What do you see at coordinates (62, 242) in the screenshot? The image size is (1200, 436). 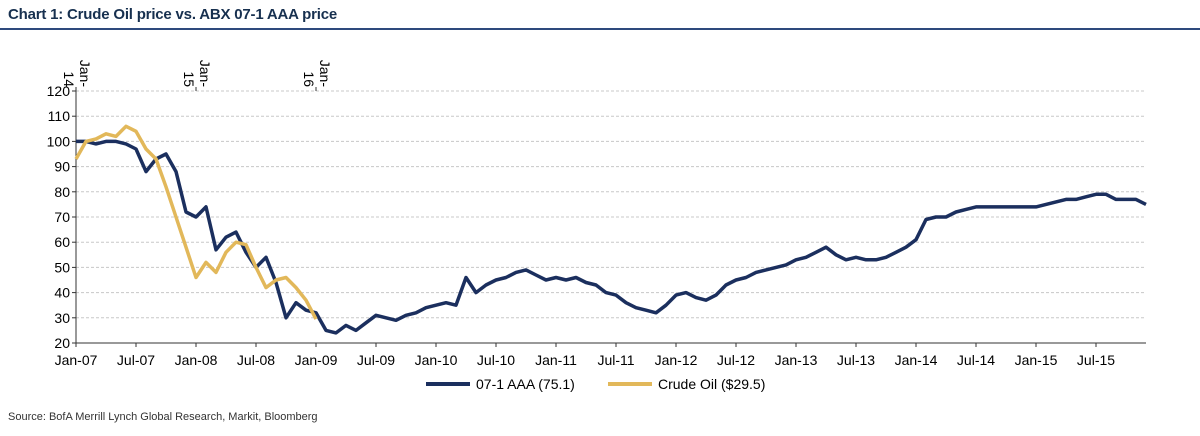 I see `y-tick-label: 60` at bounding box center [62, 242].